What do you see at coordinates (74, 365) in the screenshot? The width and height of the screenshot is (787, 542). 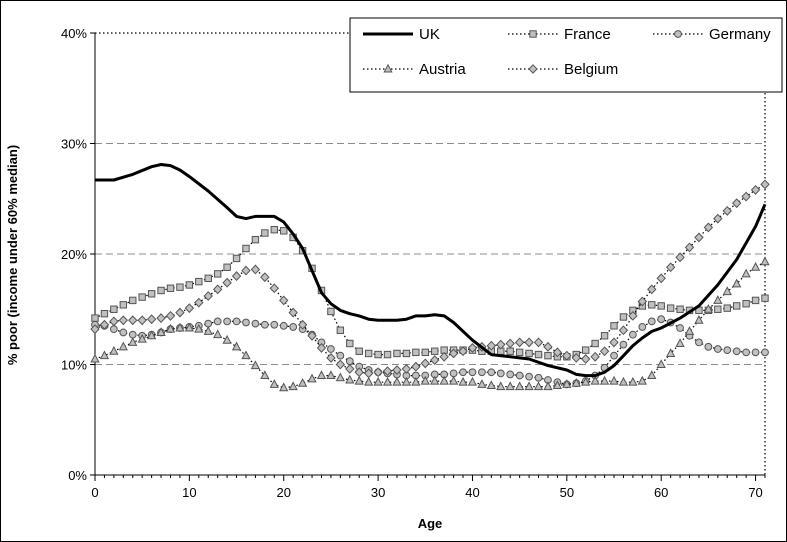 I see `y-tick-label: 10%` at bounding box center [74, 365].